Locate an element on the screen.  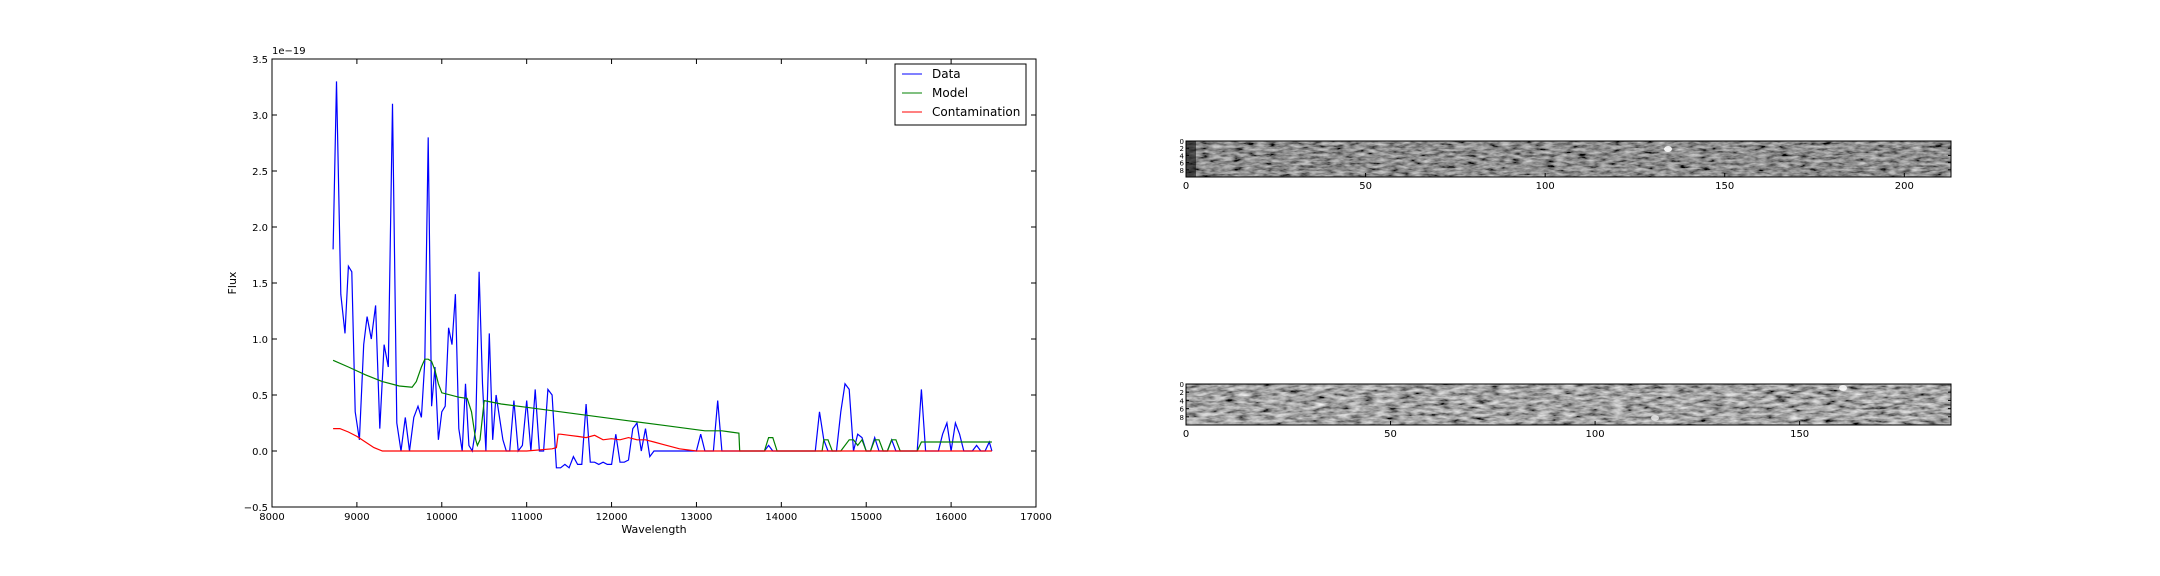
legend: Data Model Contamination is located at coordinates (960, 94).